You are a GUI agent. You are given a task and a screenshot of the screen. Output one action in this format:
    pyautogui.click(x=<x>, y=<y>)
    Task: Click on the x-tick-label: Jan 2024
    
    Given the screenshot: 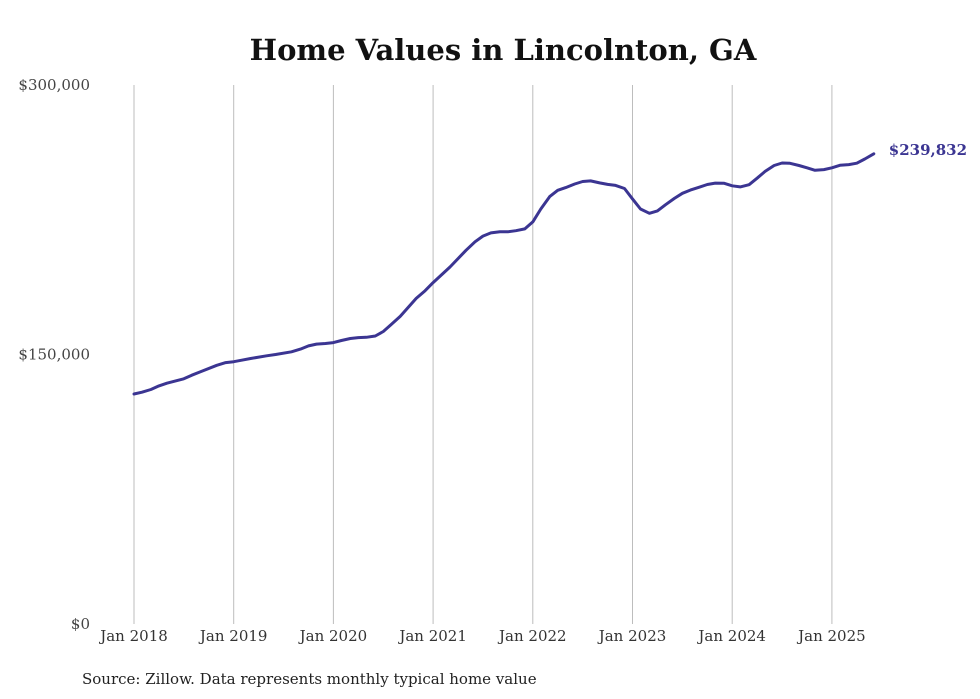 What is the action you would take?
    pyautogui.click(x=731, y=636)
    